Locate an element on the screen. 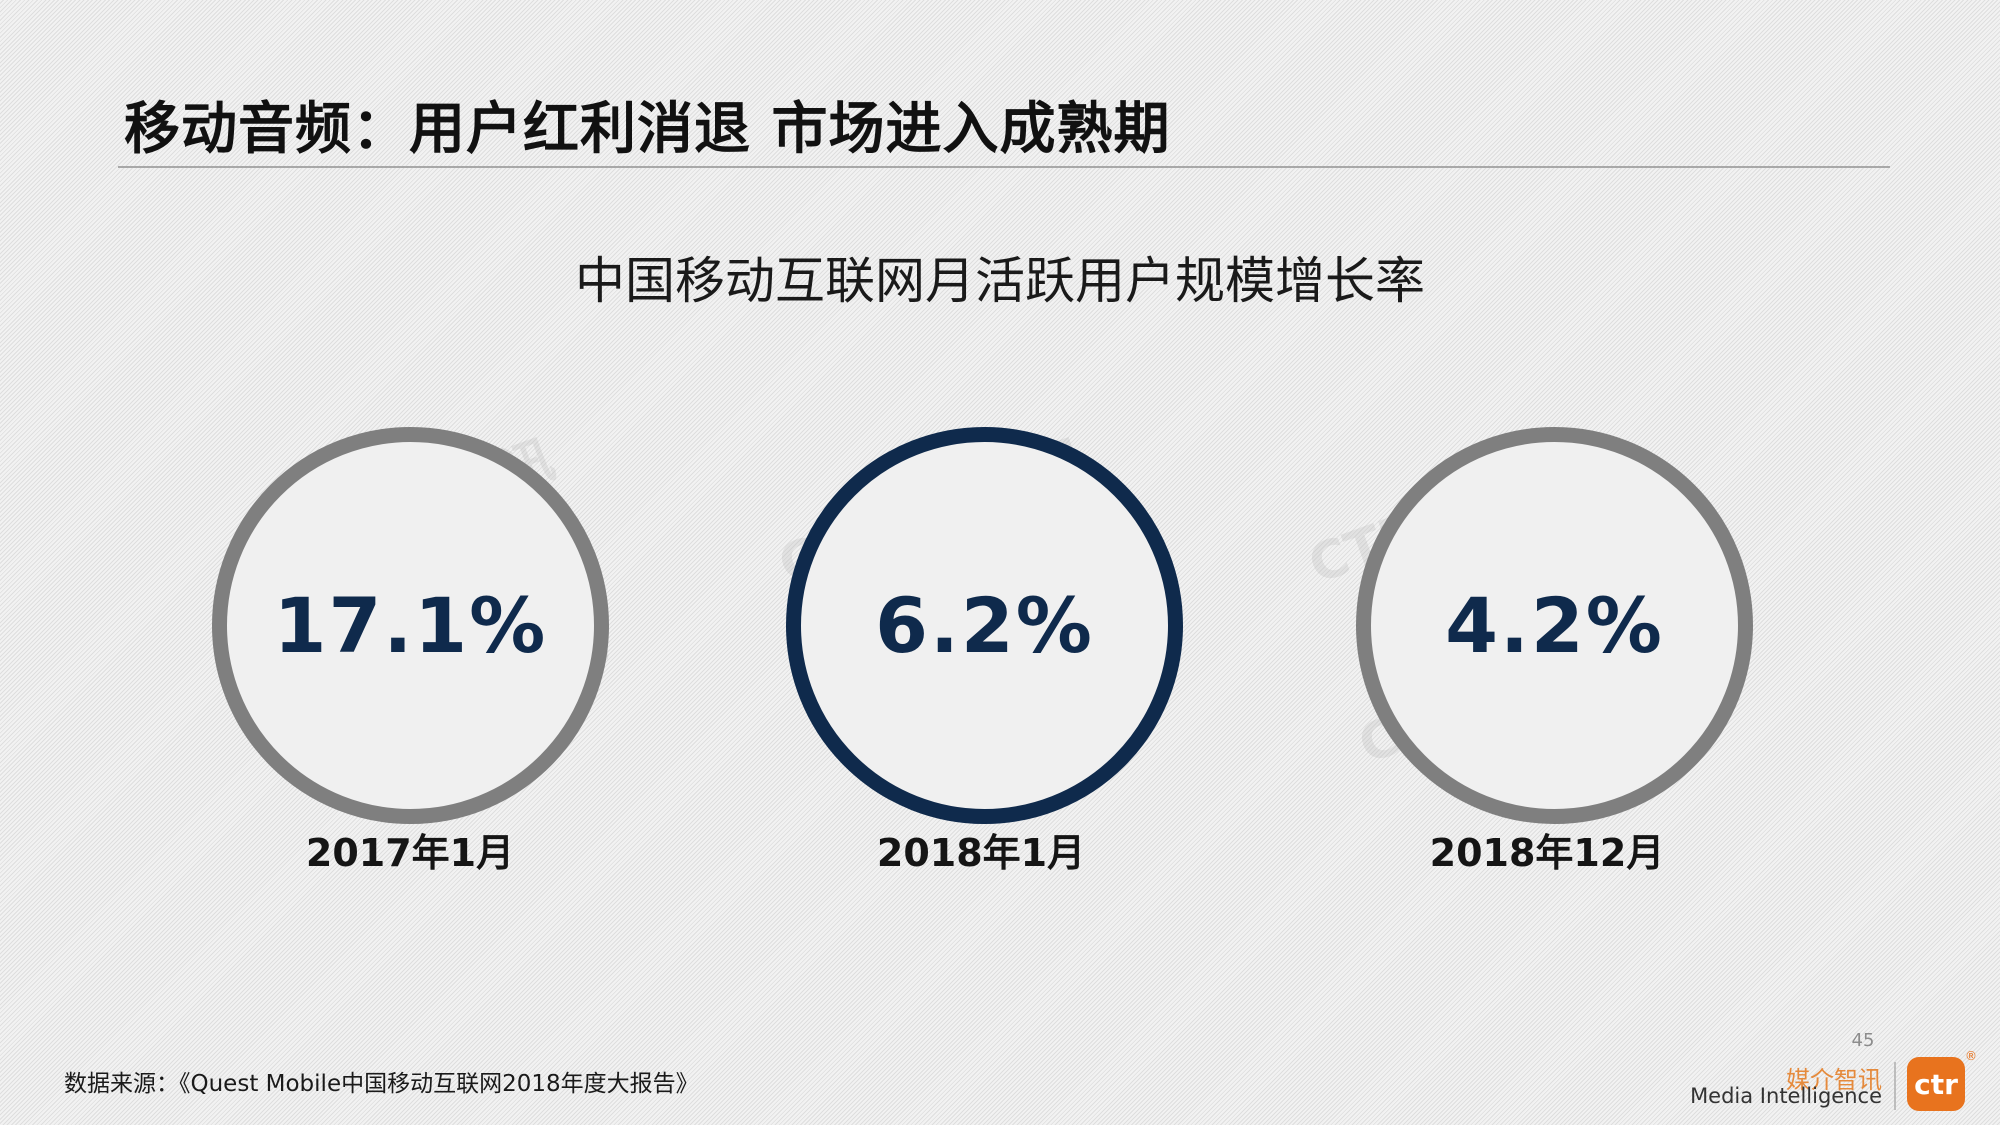 Image resolution: width=2000 pixels, height=1125 pixels. chart-title: 中国移动互联网月活跃用户规模增长率 is located at coordinates (1000, 281).